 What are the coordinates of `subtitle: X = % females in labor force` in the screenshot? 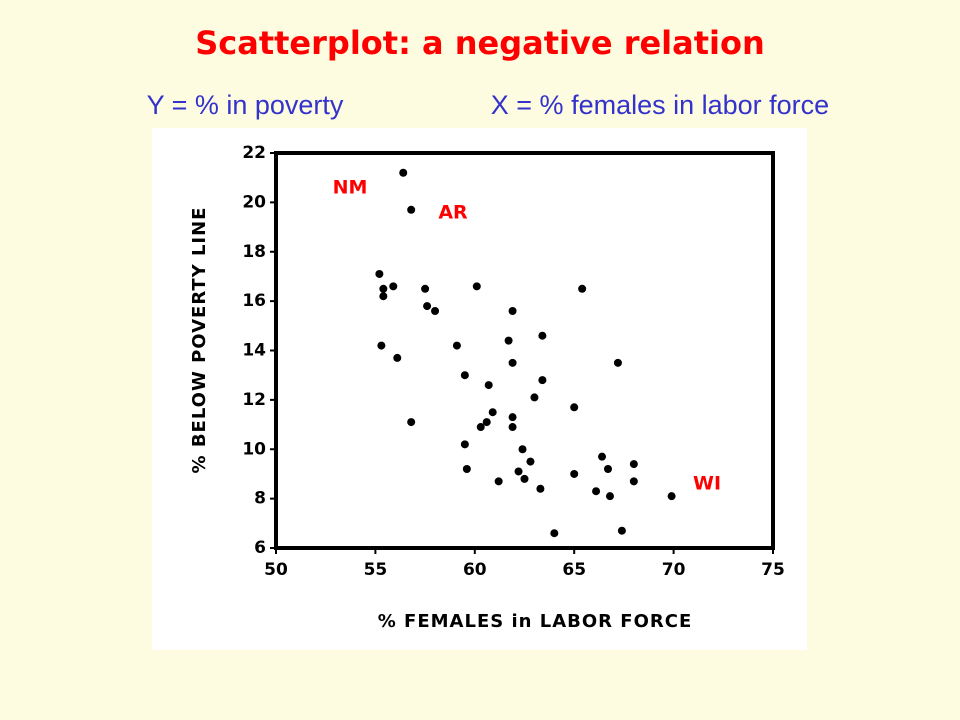 It's located at (660, 105).